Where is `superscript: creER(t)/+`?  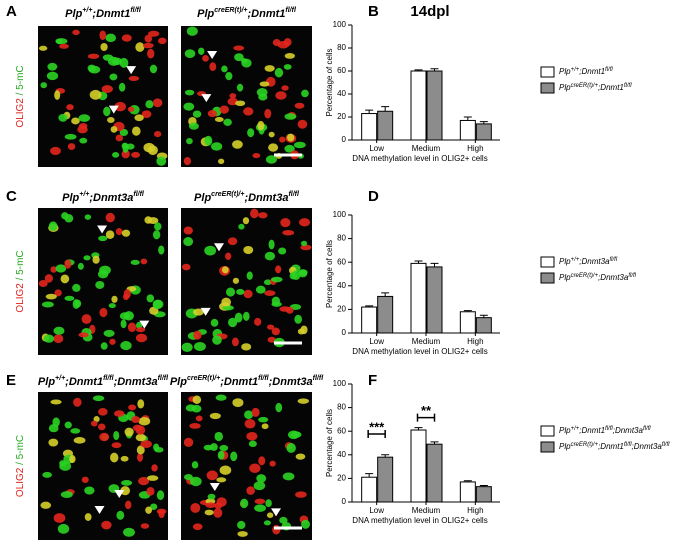 superscript: creER(t)/+ is located at coordinates (585, 276).